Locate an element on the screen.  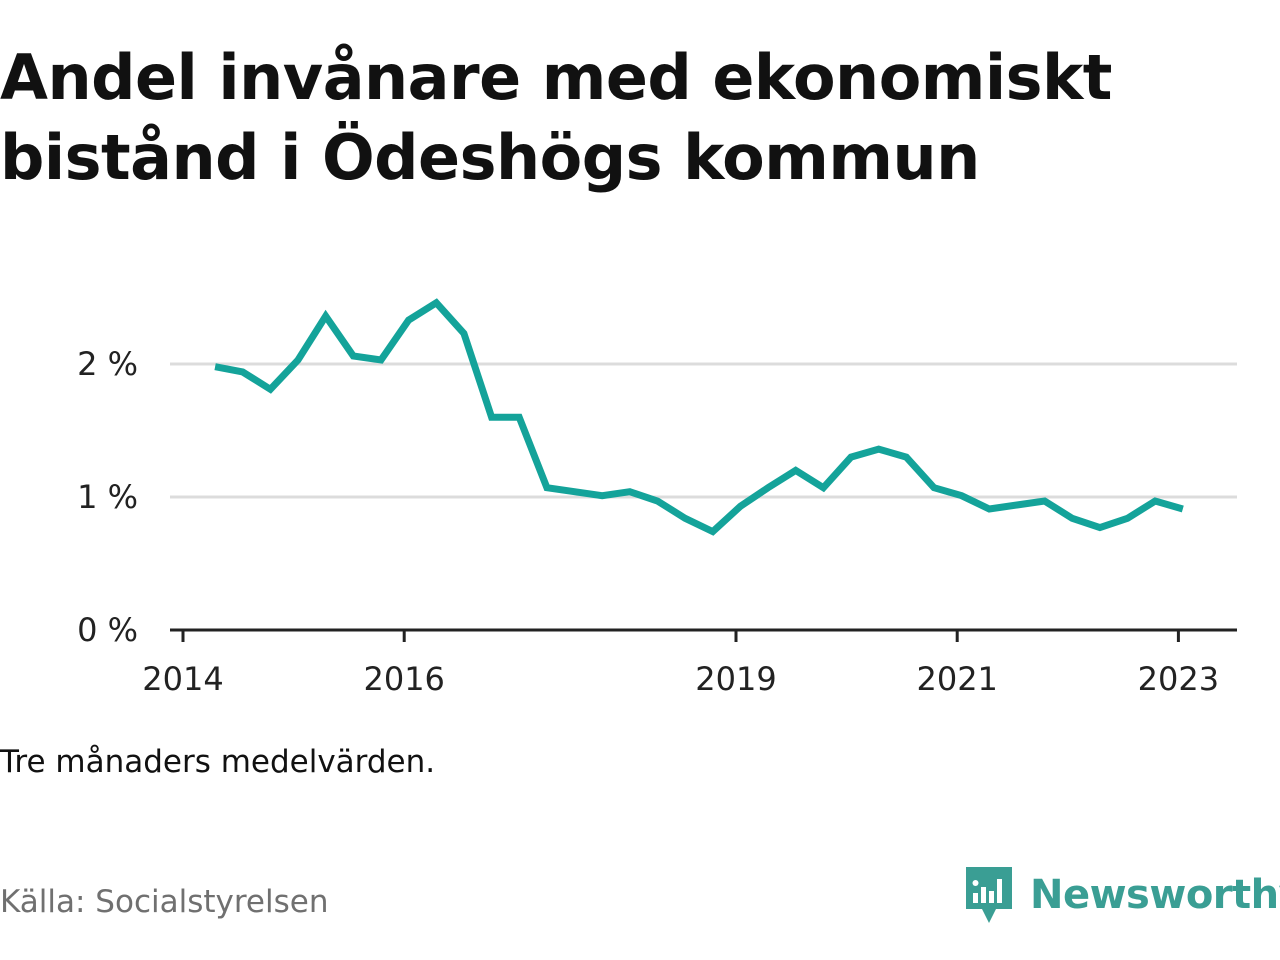
x-tick-label: 2014 is located at coordinates (182, 679).